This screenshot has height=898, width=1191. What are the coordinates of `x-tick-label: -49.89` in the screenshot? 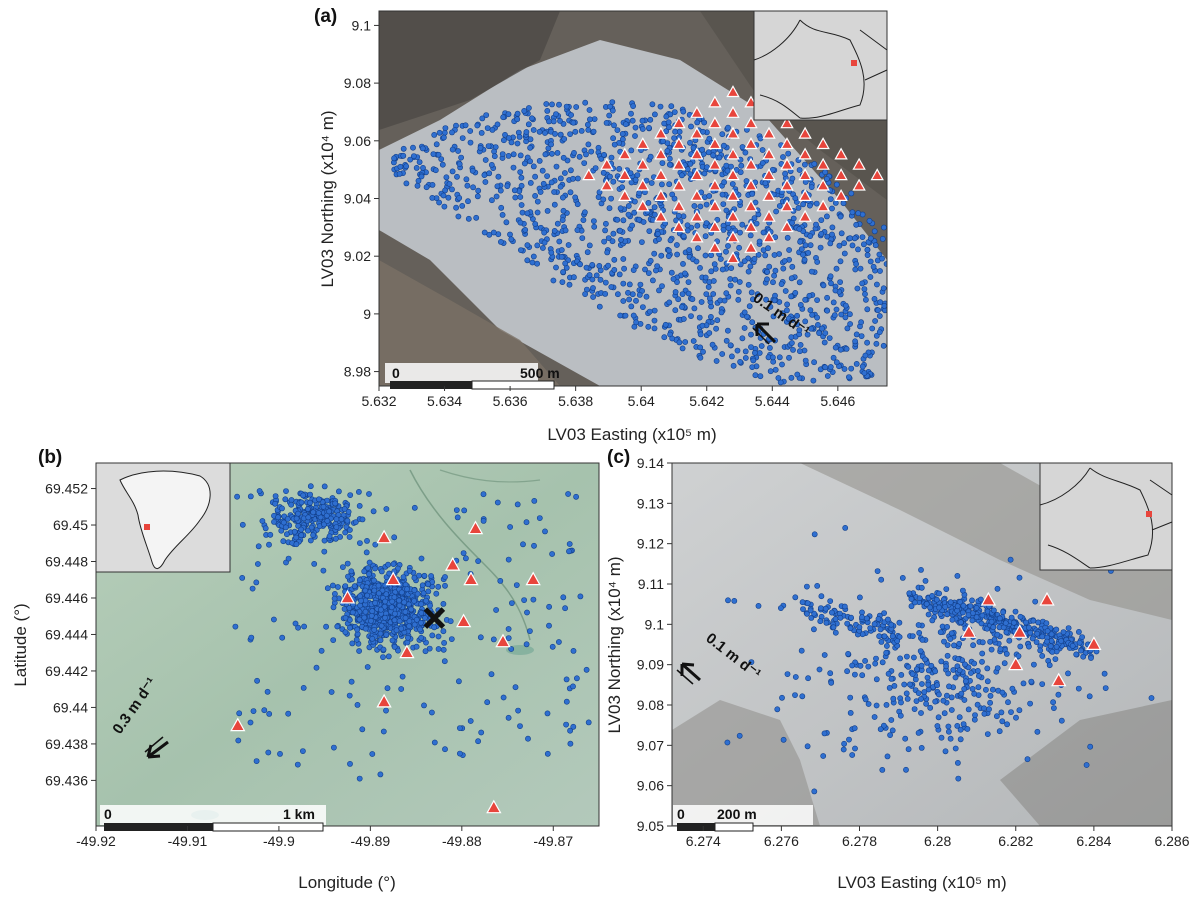 It's located at (371, 841).